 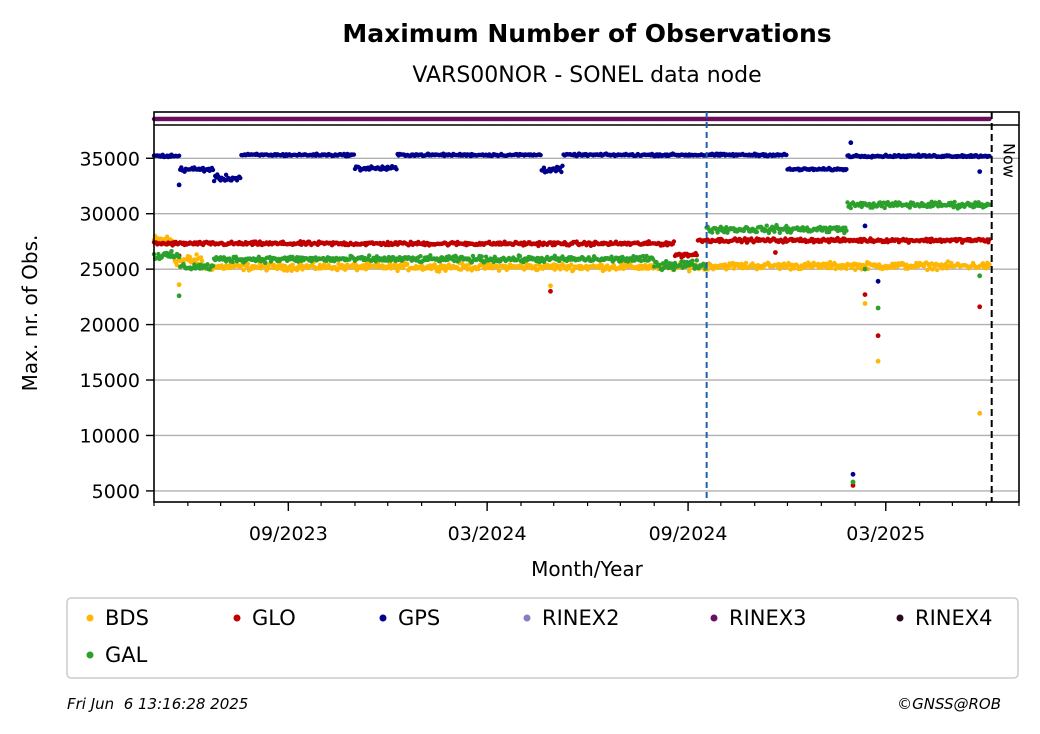 I want to click on series-rinex3, so click(x=571, y=119).